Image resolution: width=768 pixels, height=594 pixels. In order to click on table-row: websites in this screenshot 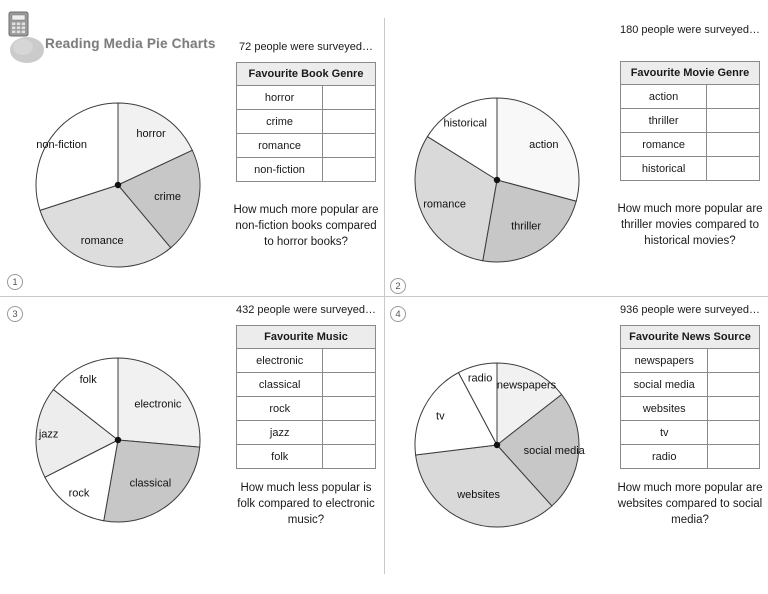, I will do `click(689, 408)`.